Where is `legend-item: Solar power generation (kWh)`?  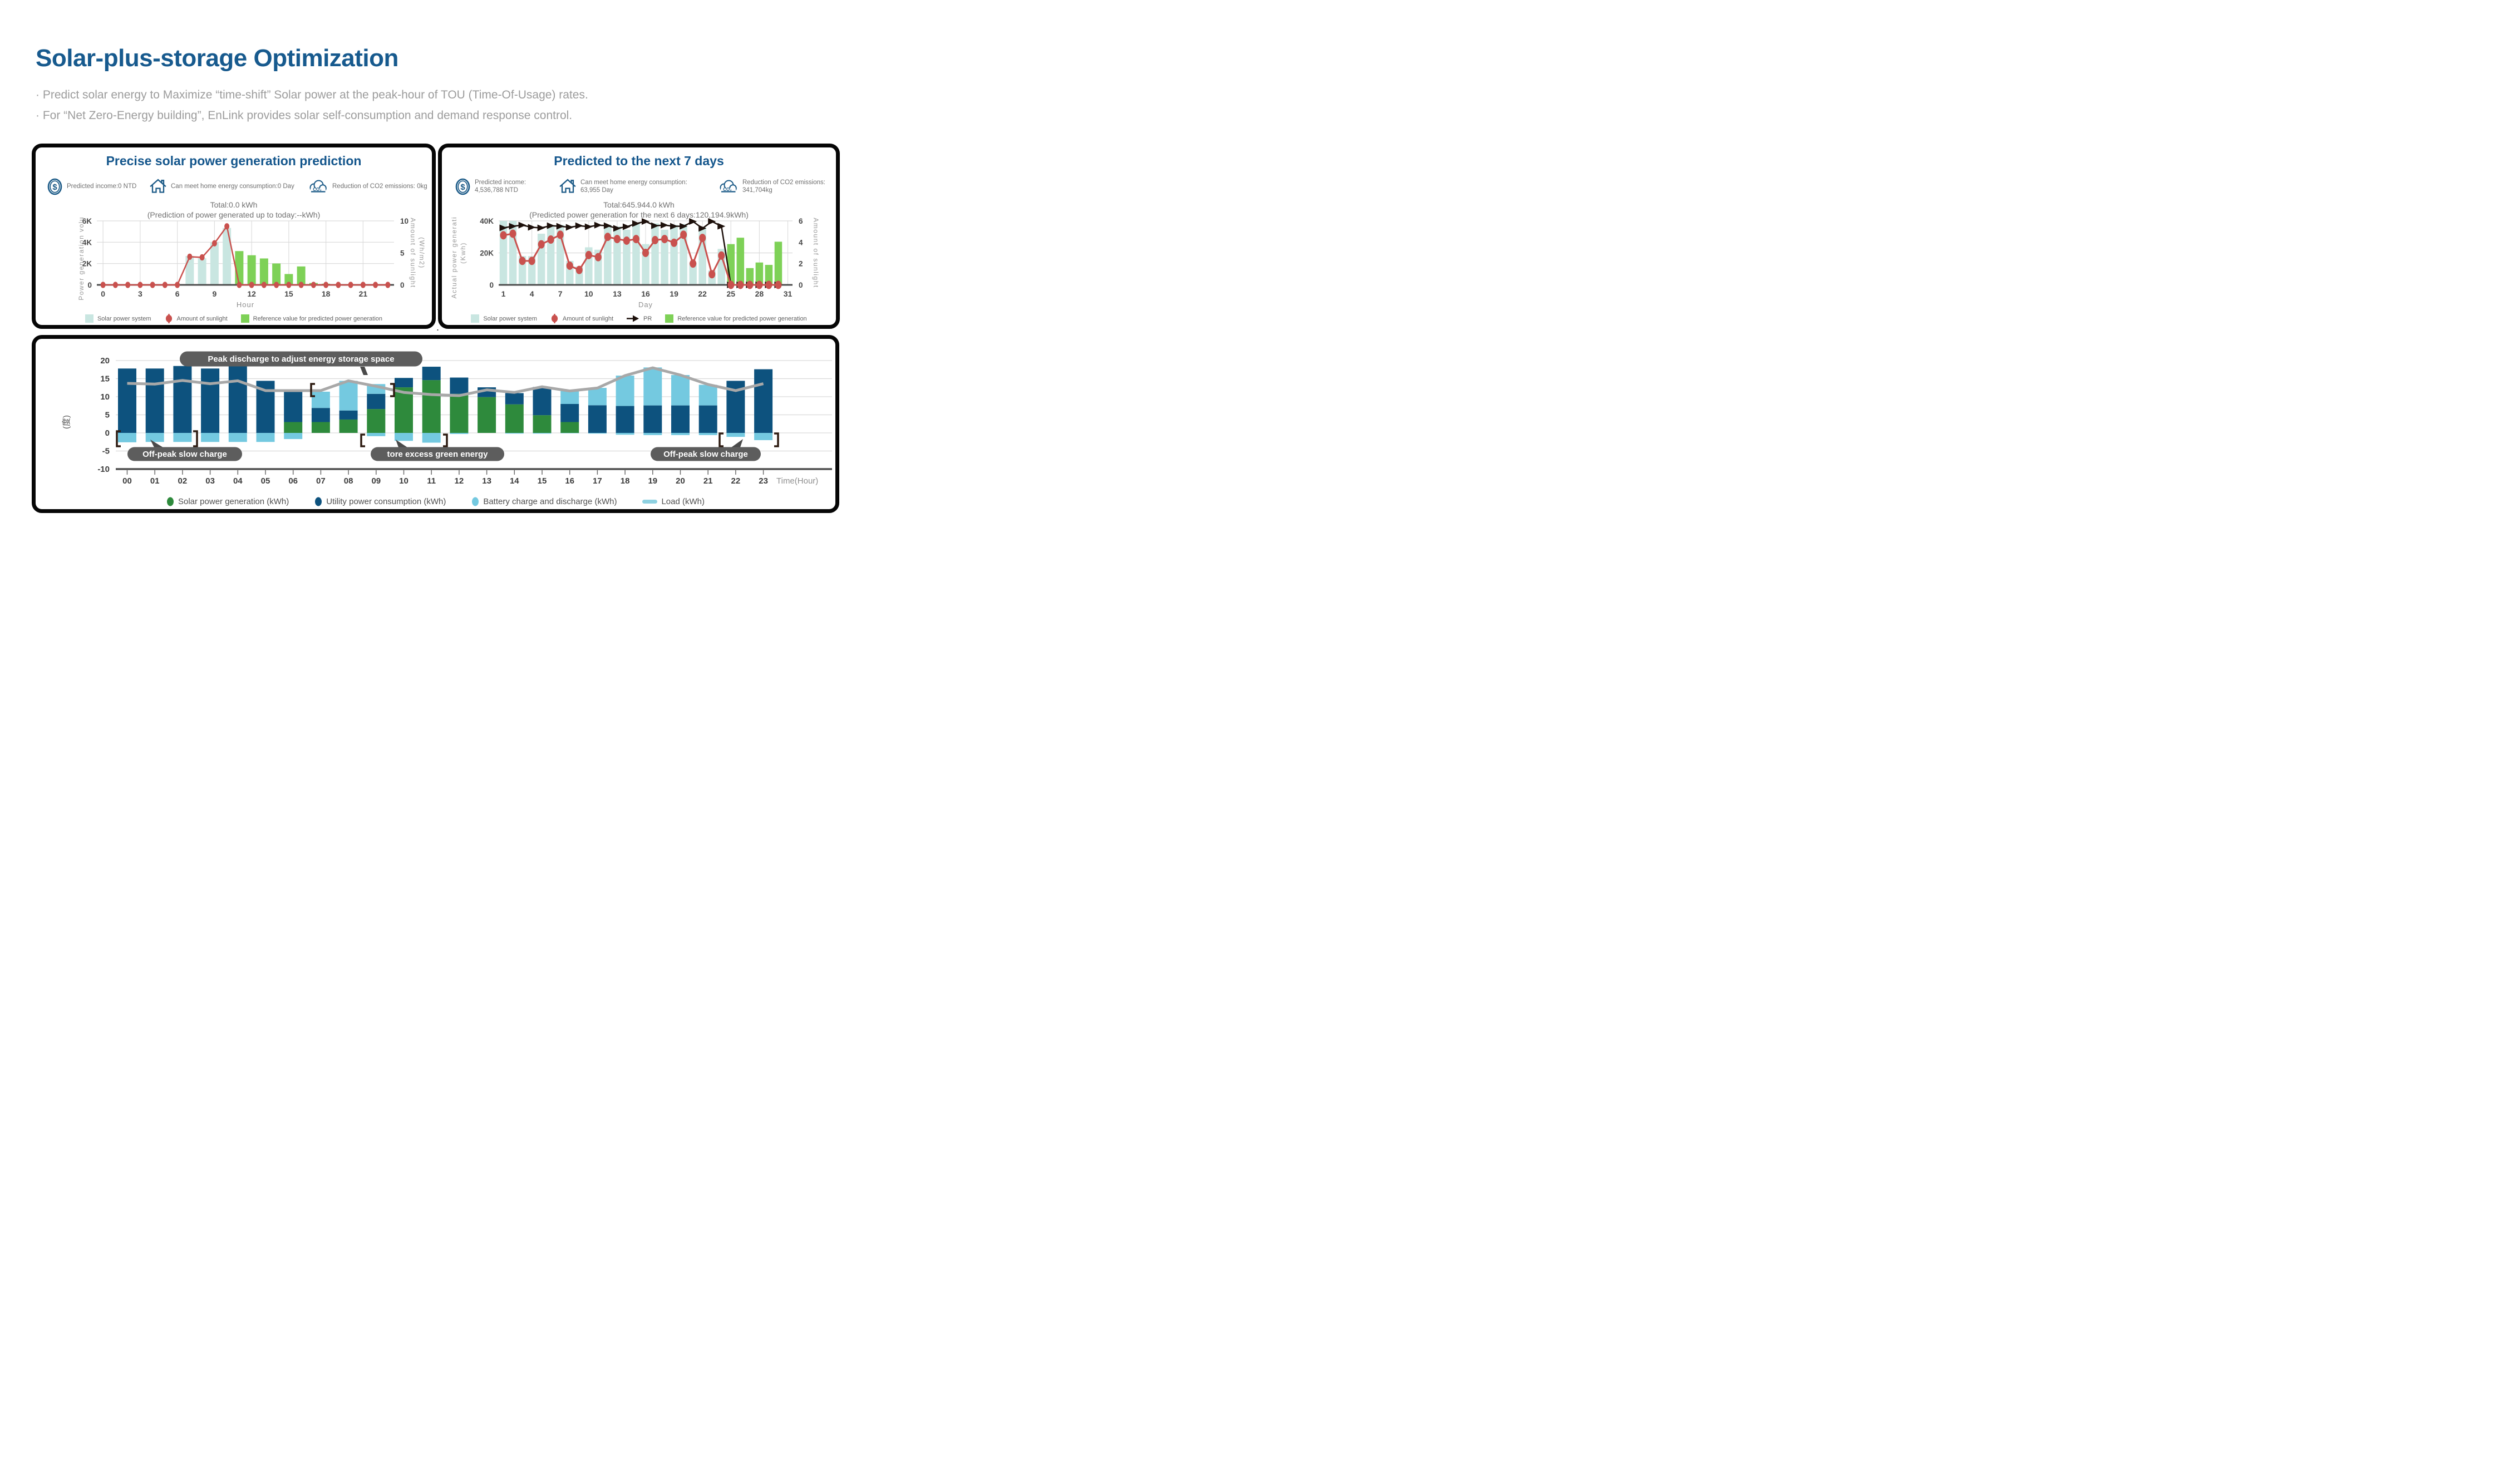 legend-item: Solar power generation (kWh) is located at coordinates (227, 502).